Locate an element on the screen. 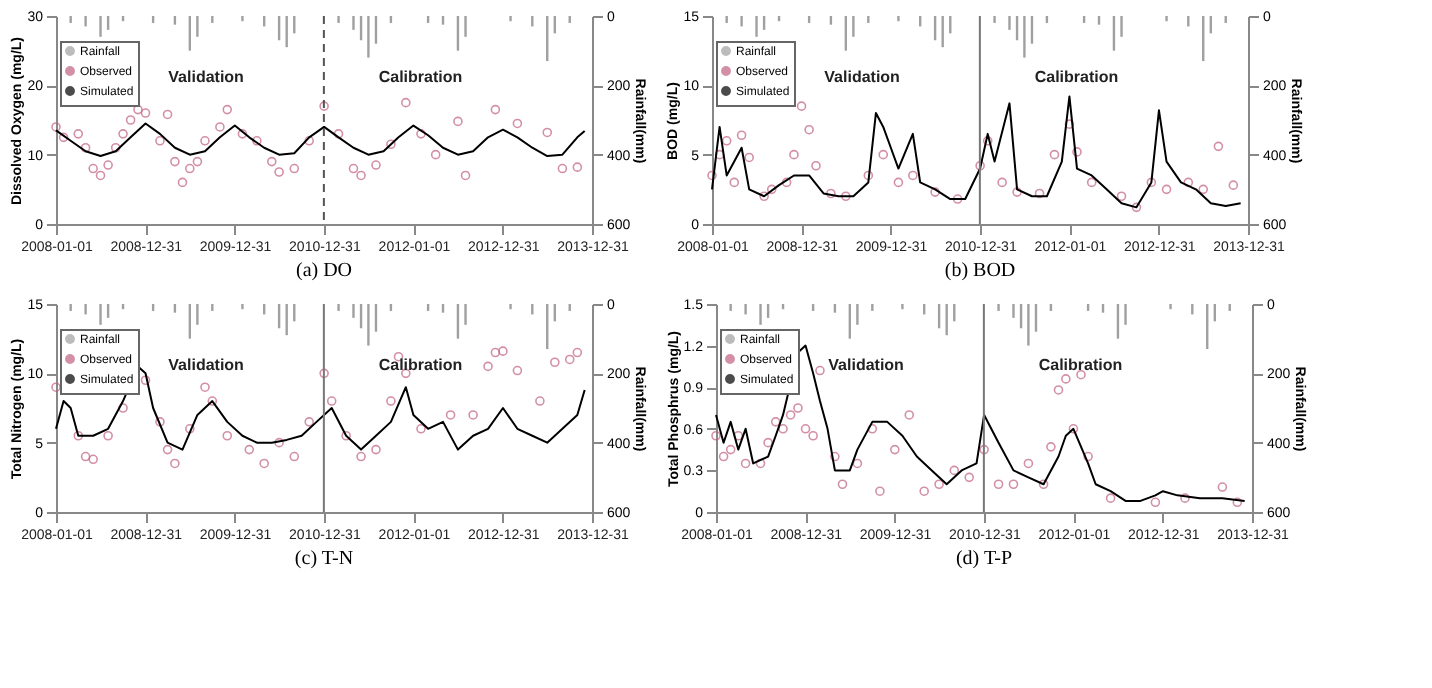 Image resolution: width=1432 pixels, height=688 pixels. text: (a) DO is located at coordinates (324, 271).